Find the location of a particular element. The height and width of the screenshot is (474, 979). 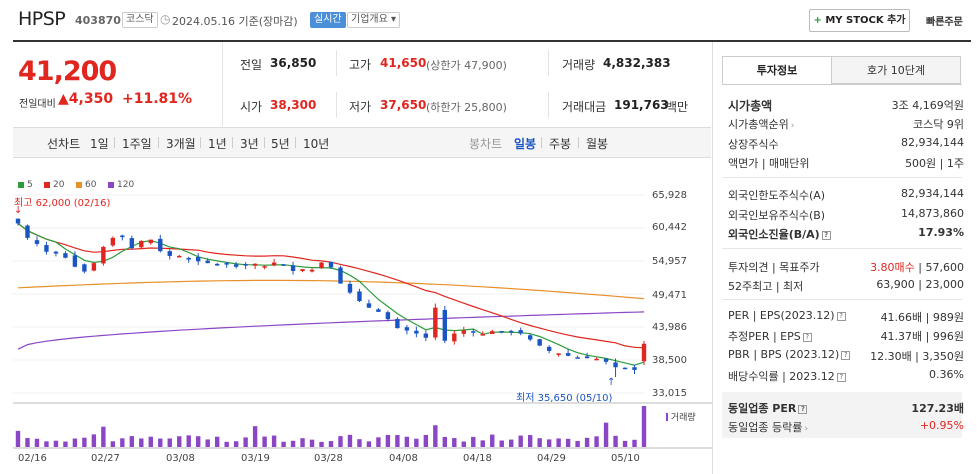

opinion-rating: 3.80매수 is located at coordinates (892, 267).